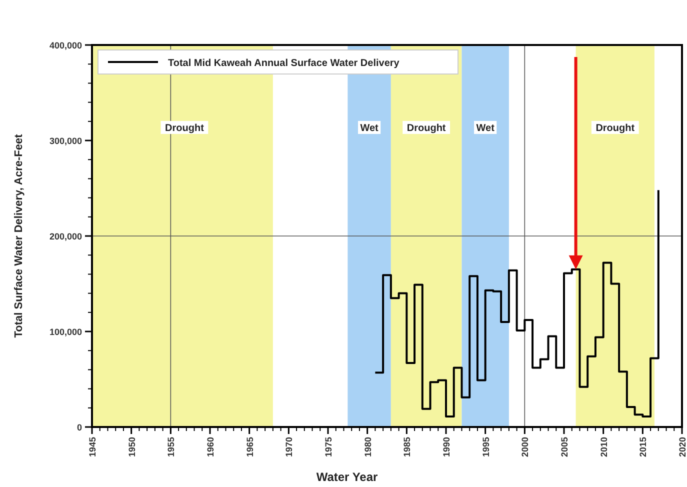  What do you see at coordinates (249, 447) in the screenshot?
I see `x-tick-label: 1965` at bounding box center [249, 447].